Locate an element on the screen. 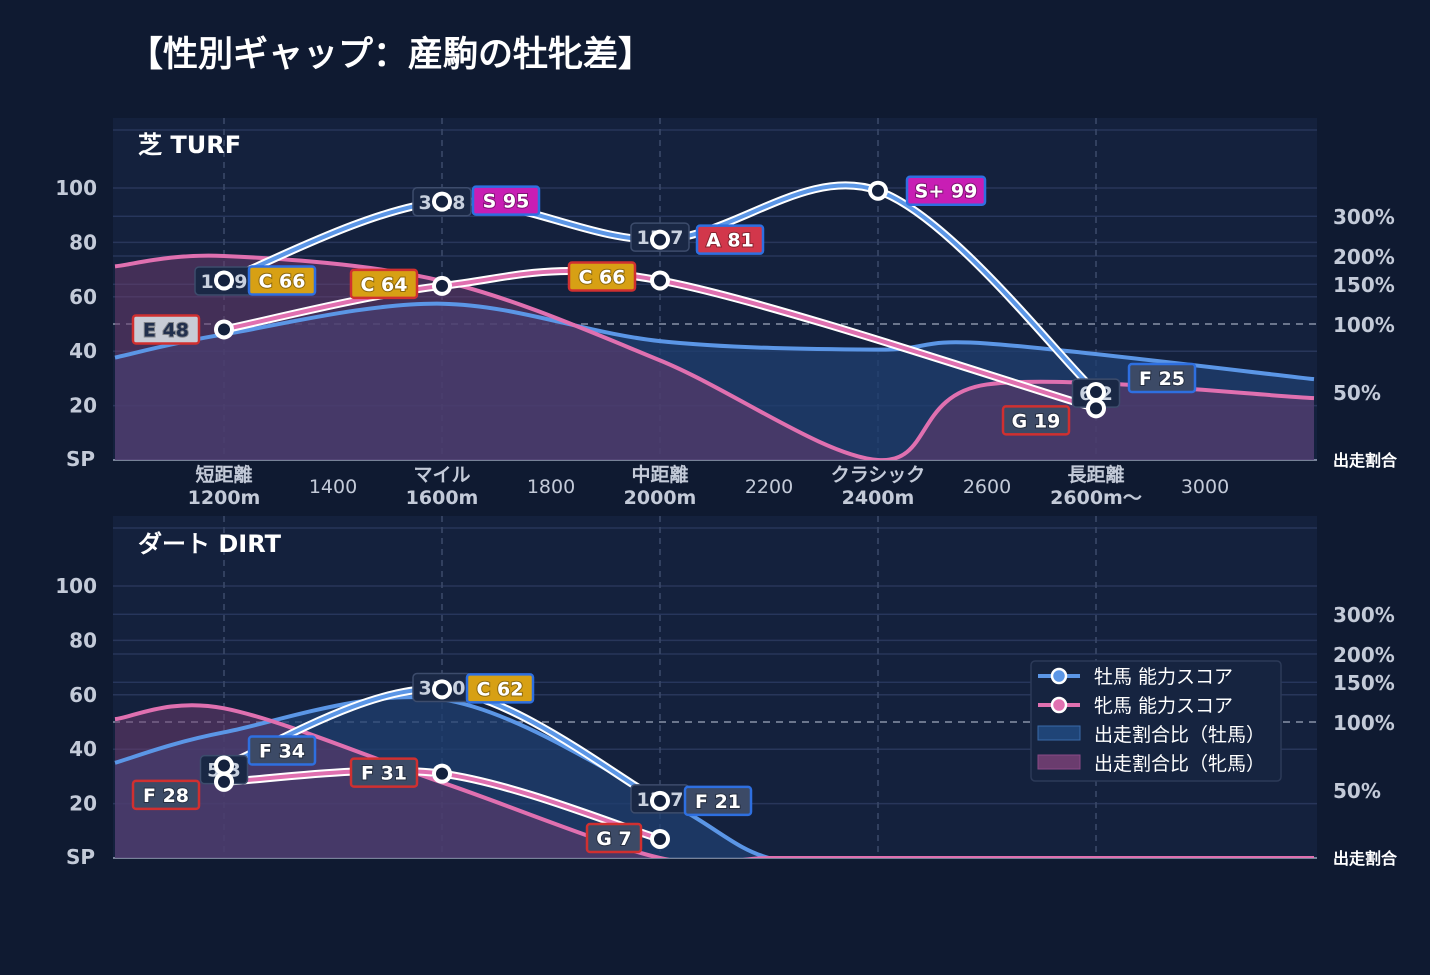  dirt-y-tick-label: 80 is located at coordinates (83, 640).